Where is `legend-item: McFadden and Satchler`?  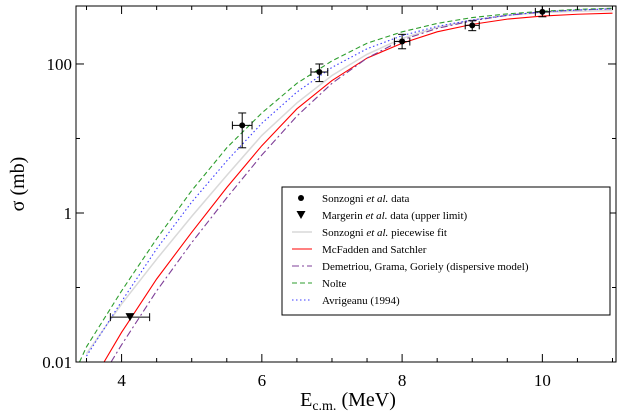
legend-item: McFadden and Satchler is located at coordinates (359, 250).